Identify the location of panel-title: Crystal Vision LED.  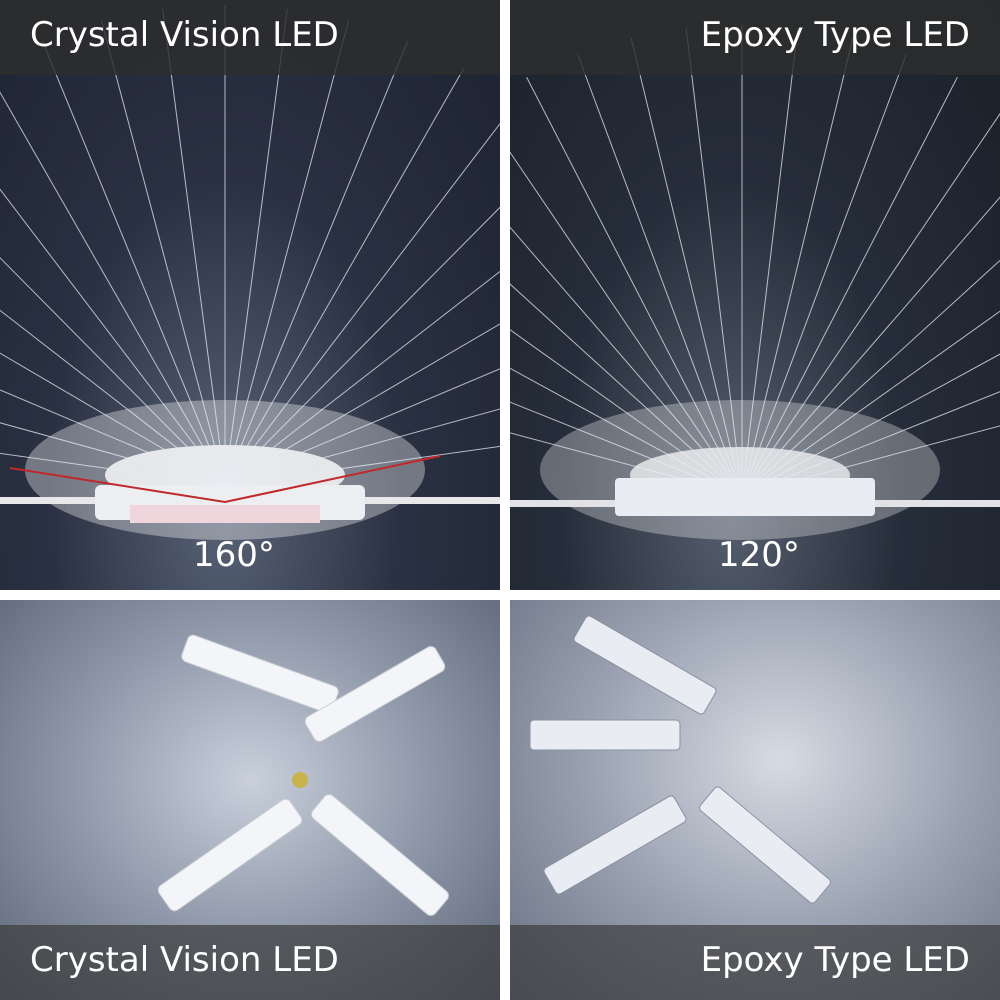
(250, 37).